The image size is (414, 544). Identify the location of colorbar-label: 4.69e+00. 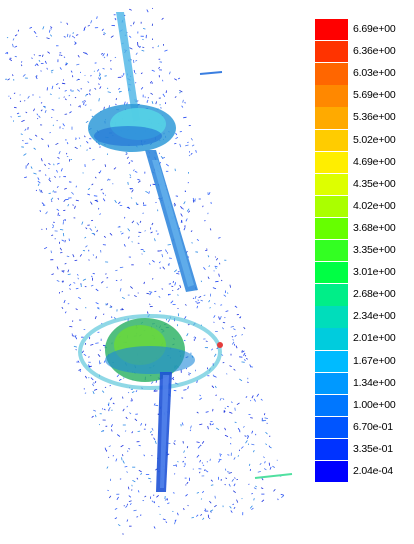
(374, 161).